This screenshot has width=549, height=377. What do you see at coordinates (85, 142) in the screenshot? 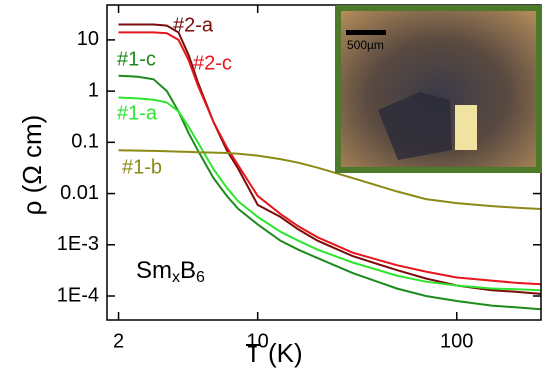
I see `y-tick-label: 0.1` at bounding box center [85, 142].